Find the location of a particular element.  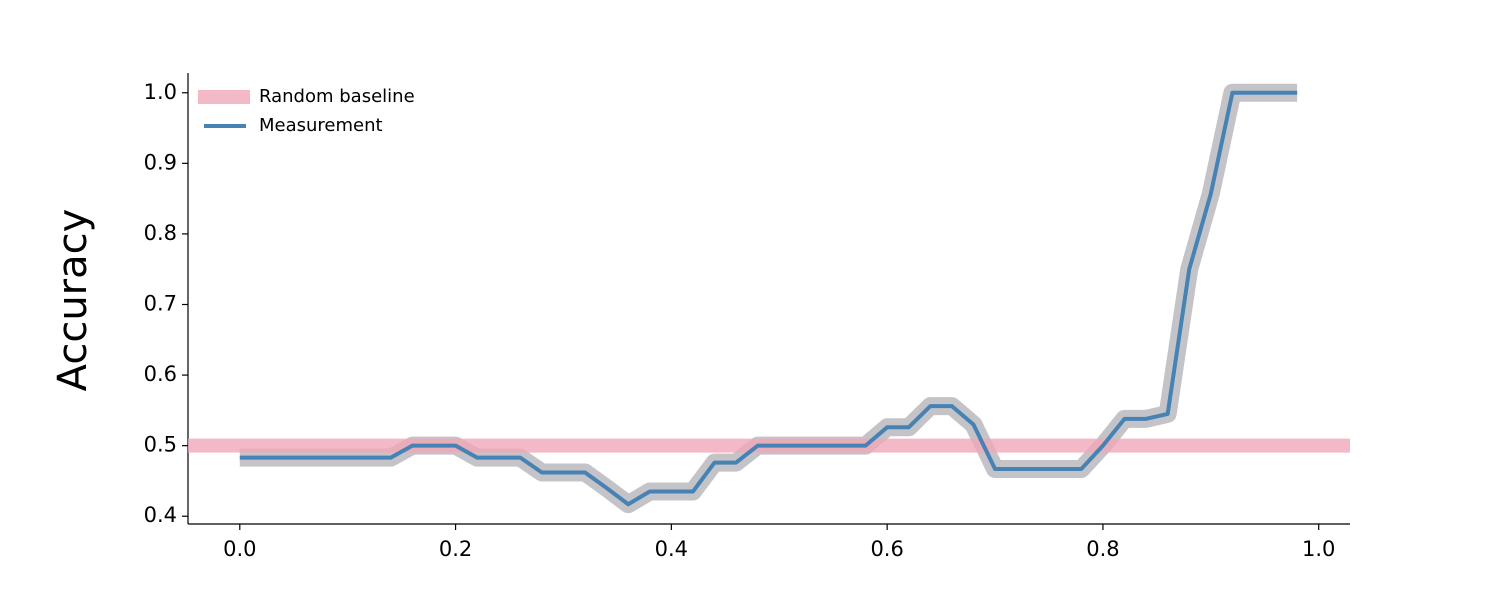

x-tick-label: 0.6 is located at coordinates (886, 549).